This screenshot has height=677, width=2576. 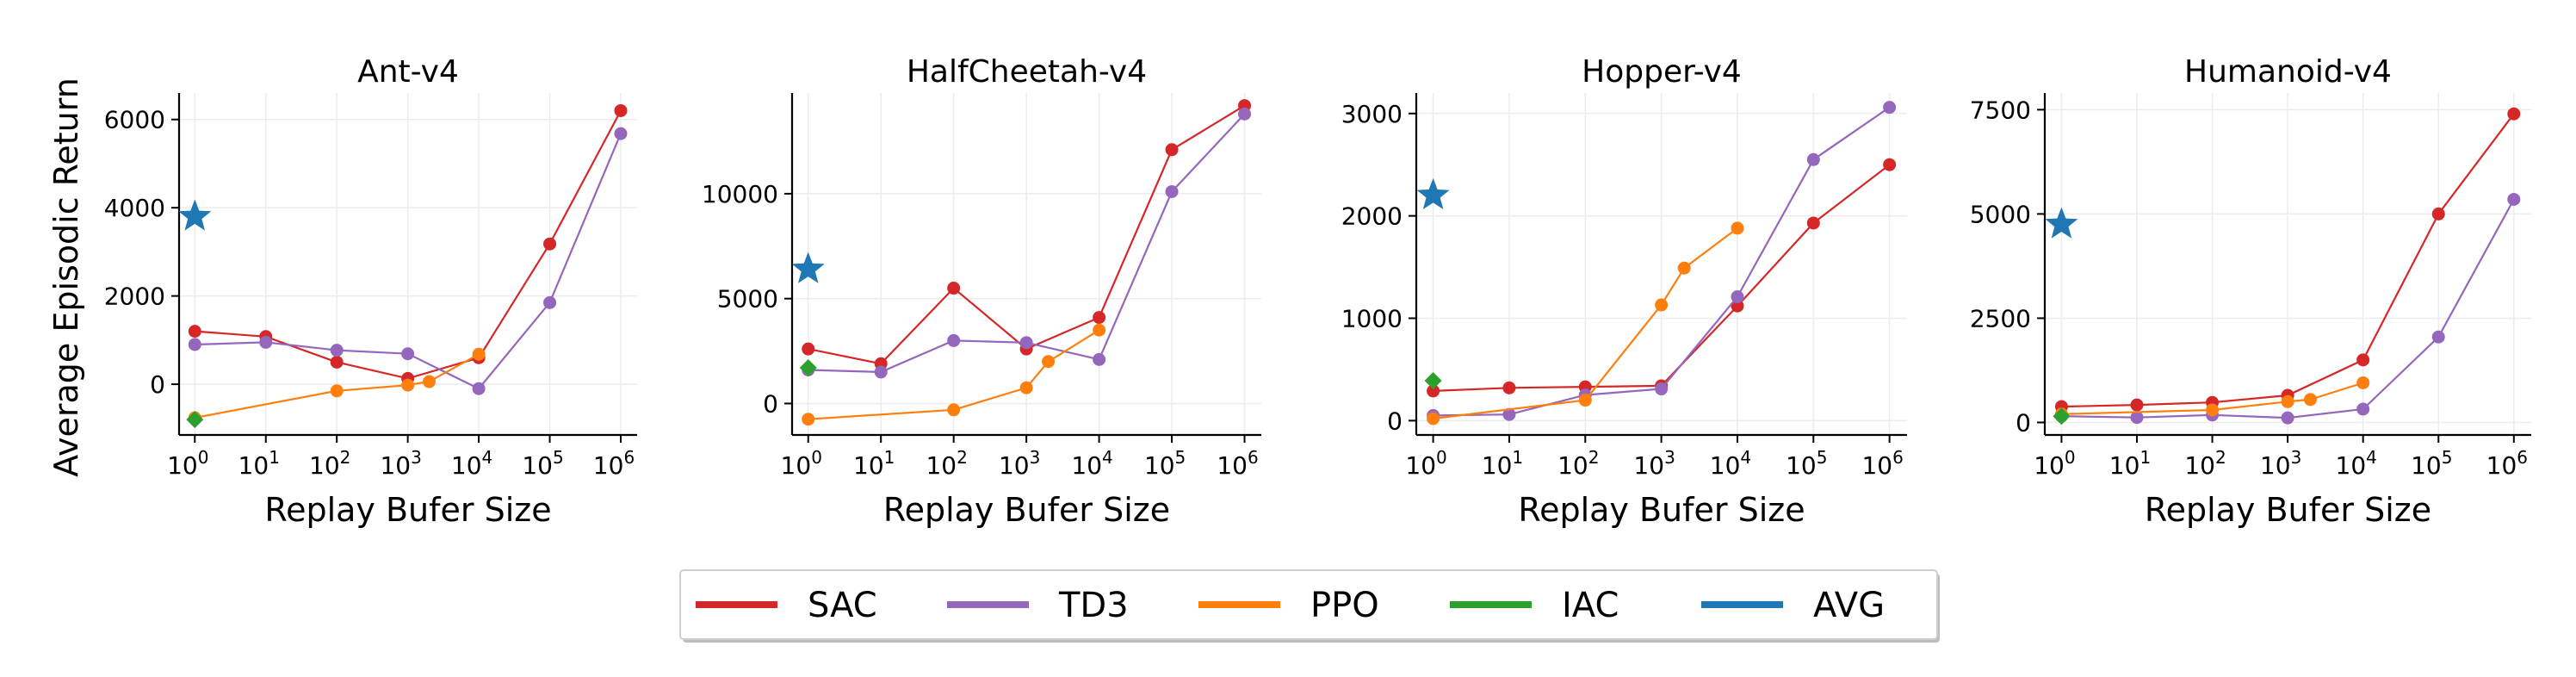 I want to click on panel-title: Hopper-v4, so click(x=1662, y=72).